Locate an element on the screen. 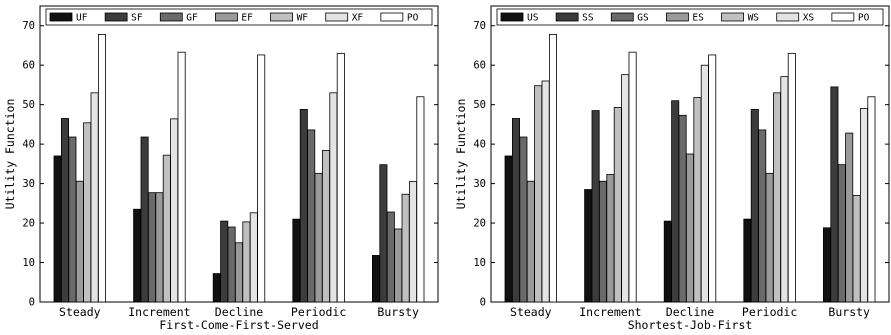  bar-wf-steady is located at coordinates (87, 212).